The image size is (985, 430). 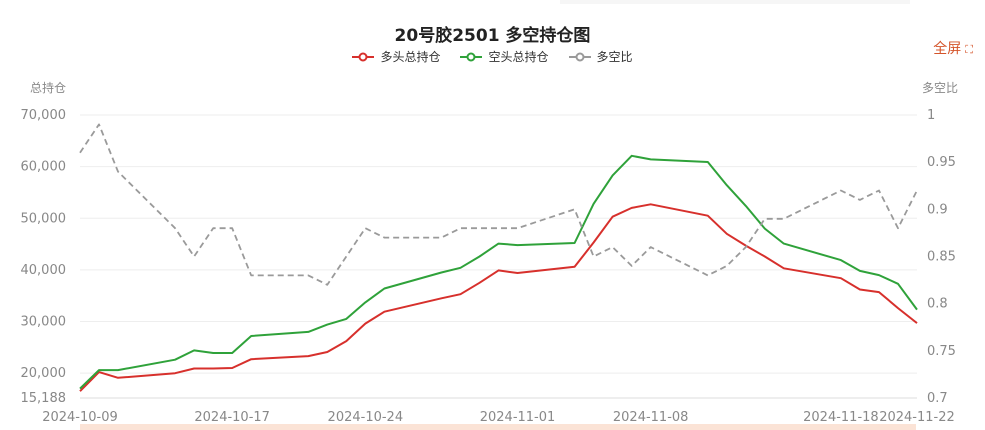 What do you see at coordinates (941, 162) in the screenshot?
I see `y-right-tick-label: 0.95` at bounding box center [941, 162].